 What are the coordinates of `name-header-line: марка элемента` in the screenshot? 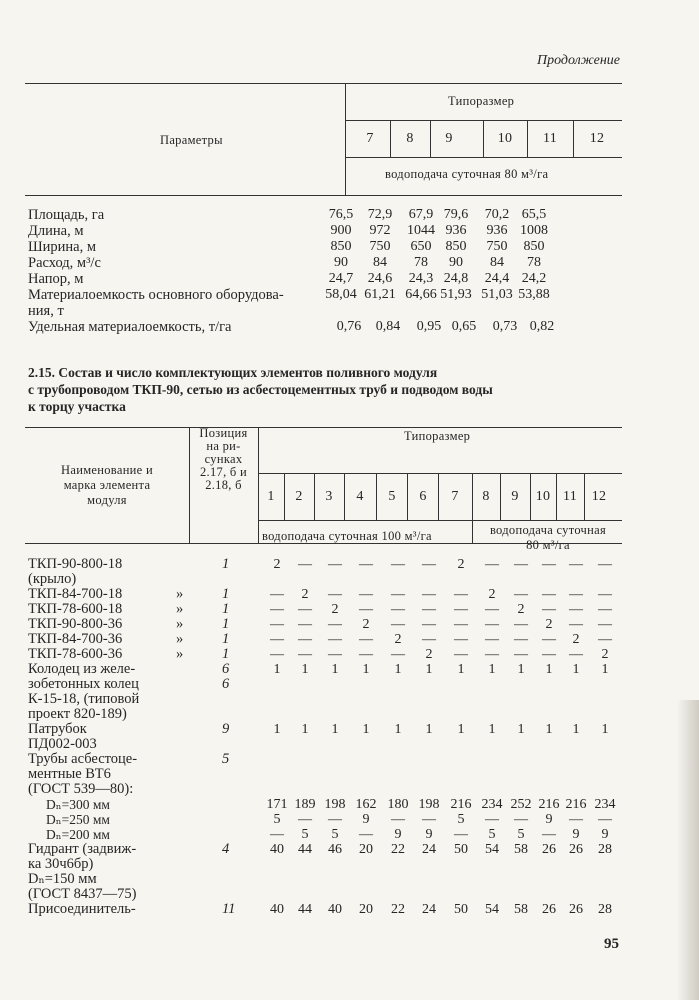 It's located at (107, 485).